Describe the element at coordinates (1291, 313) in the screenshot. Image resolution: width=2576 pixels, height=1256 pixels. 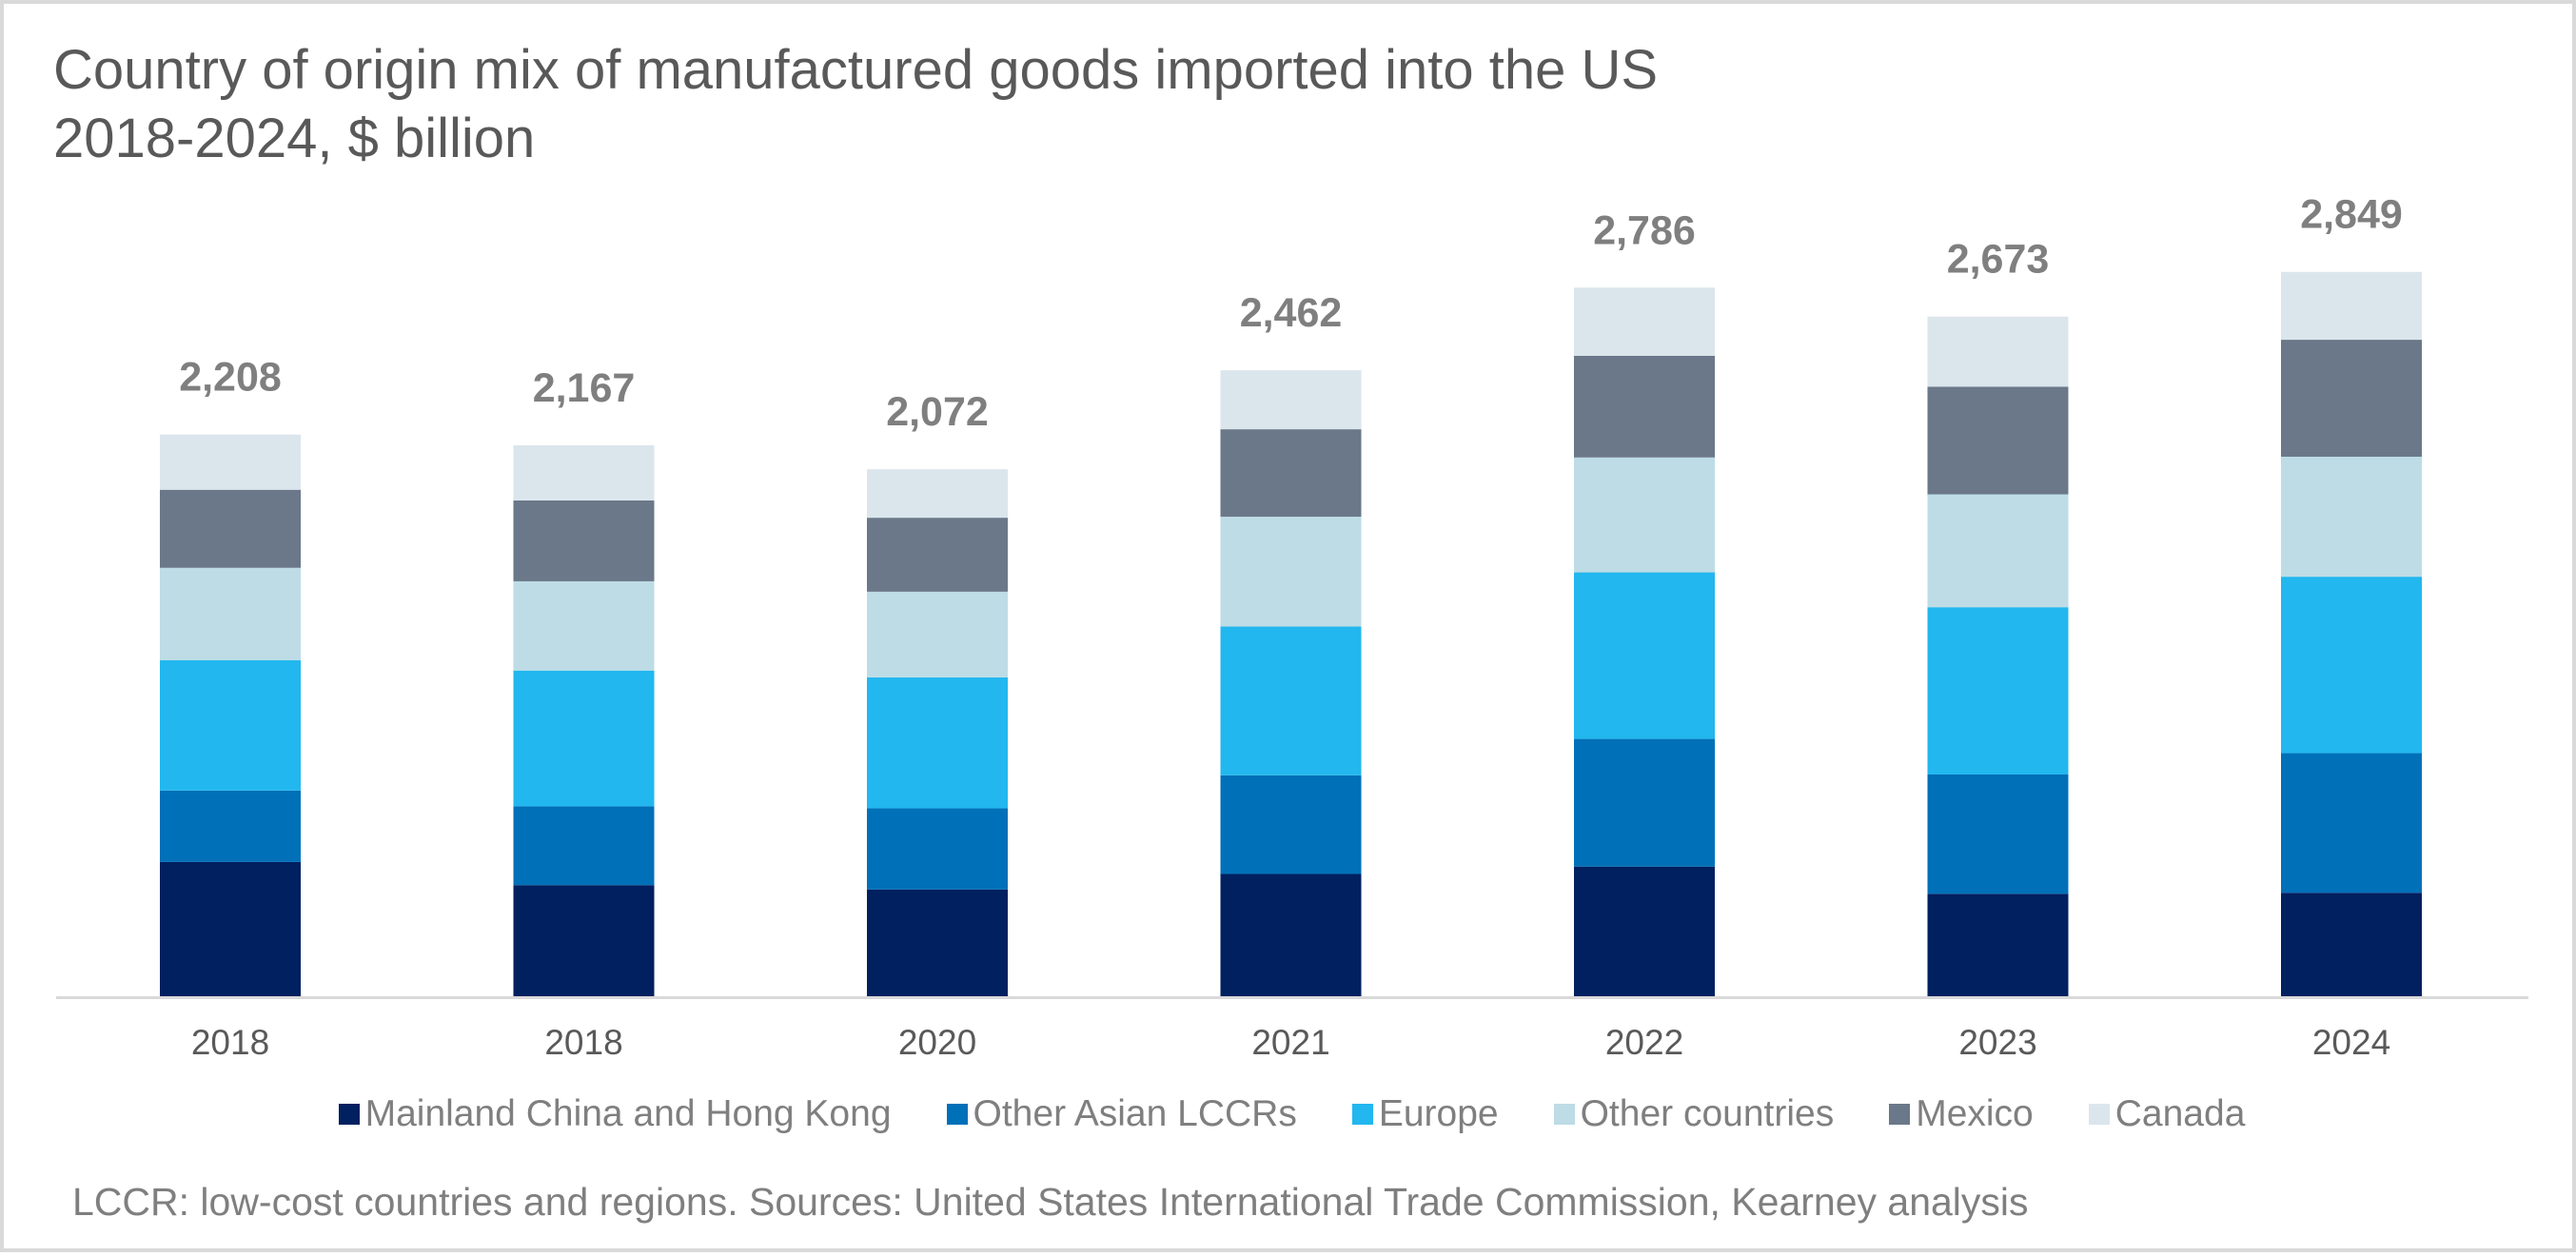
I see `total-data-label: 2,462` at that location.